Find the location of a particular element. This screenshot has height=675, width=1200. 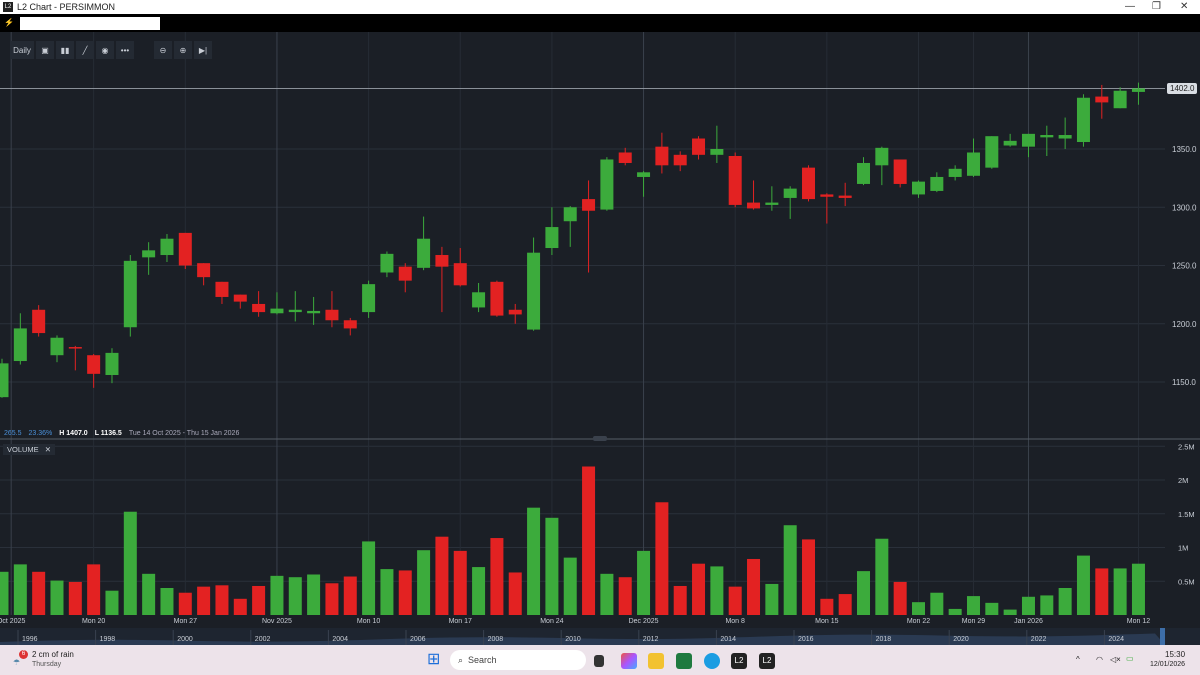

navigator-year-label: 2022 is located at coordinates (1039, 639).